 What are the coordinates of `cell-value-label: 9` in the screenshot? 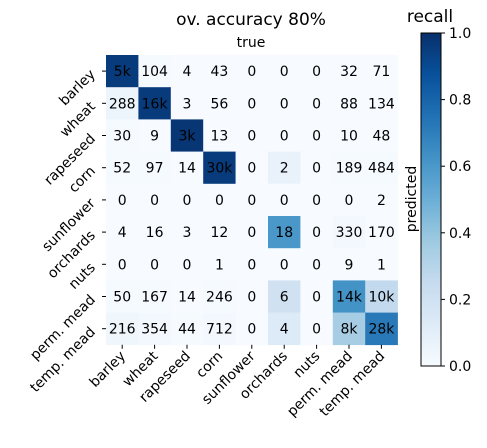 It's located at (154, 137).